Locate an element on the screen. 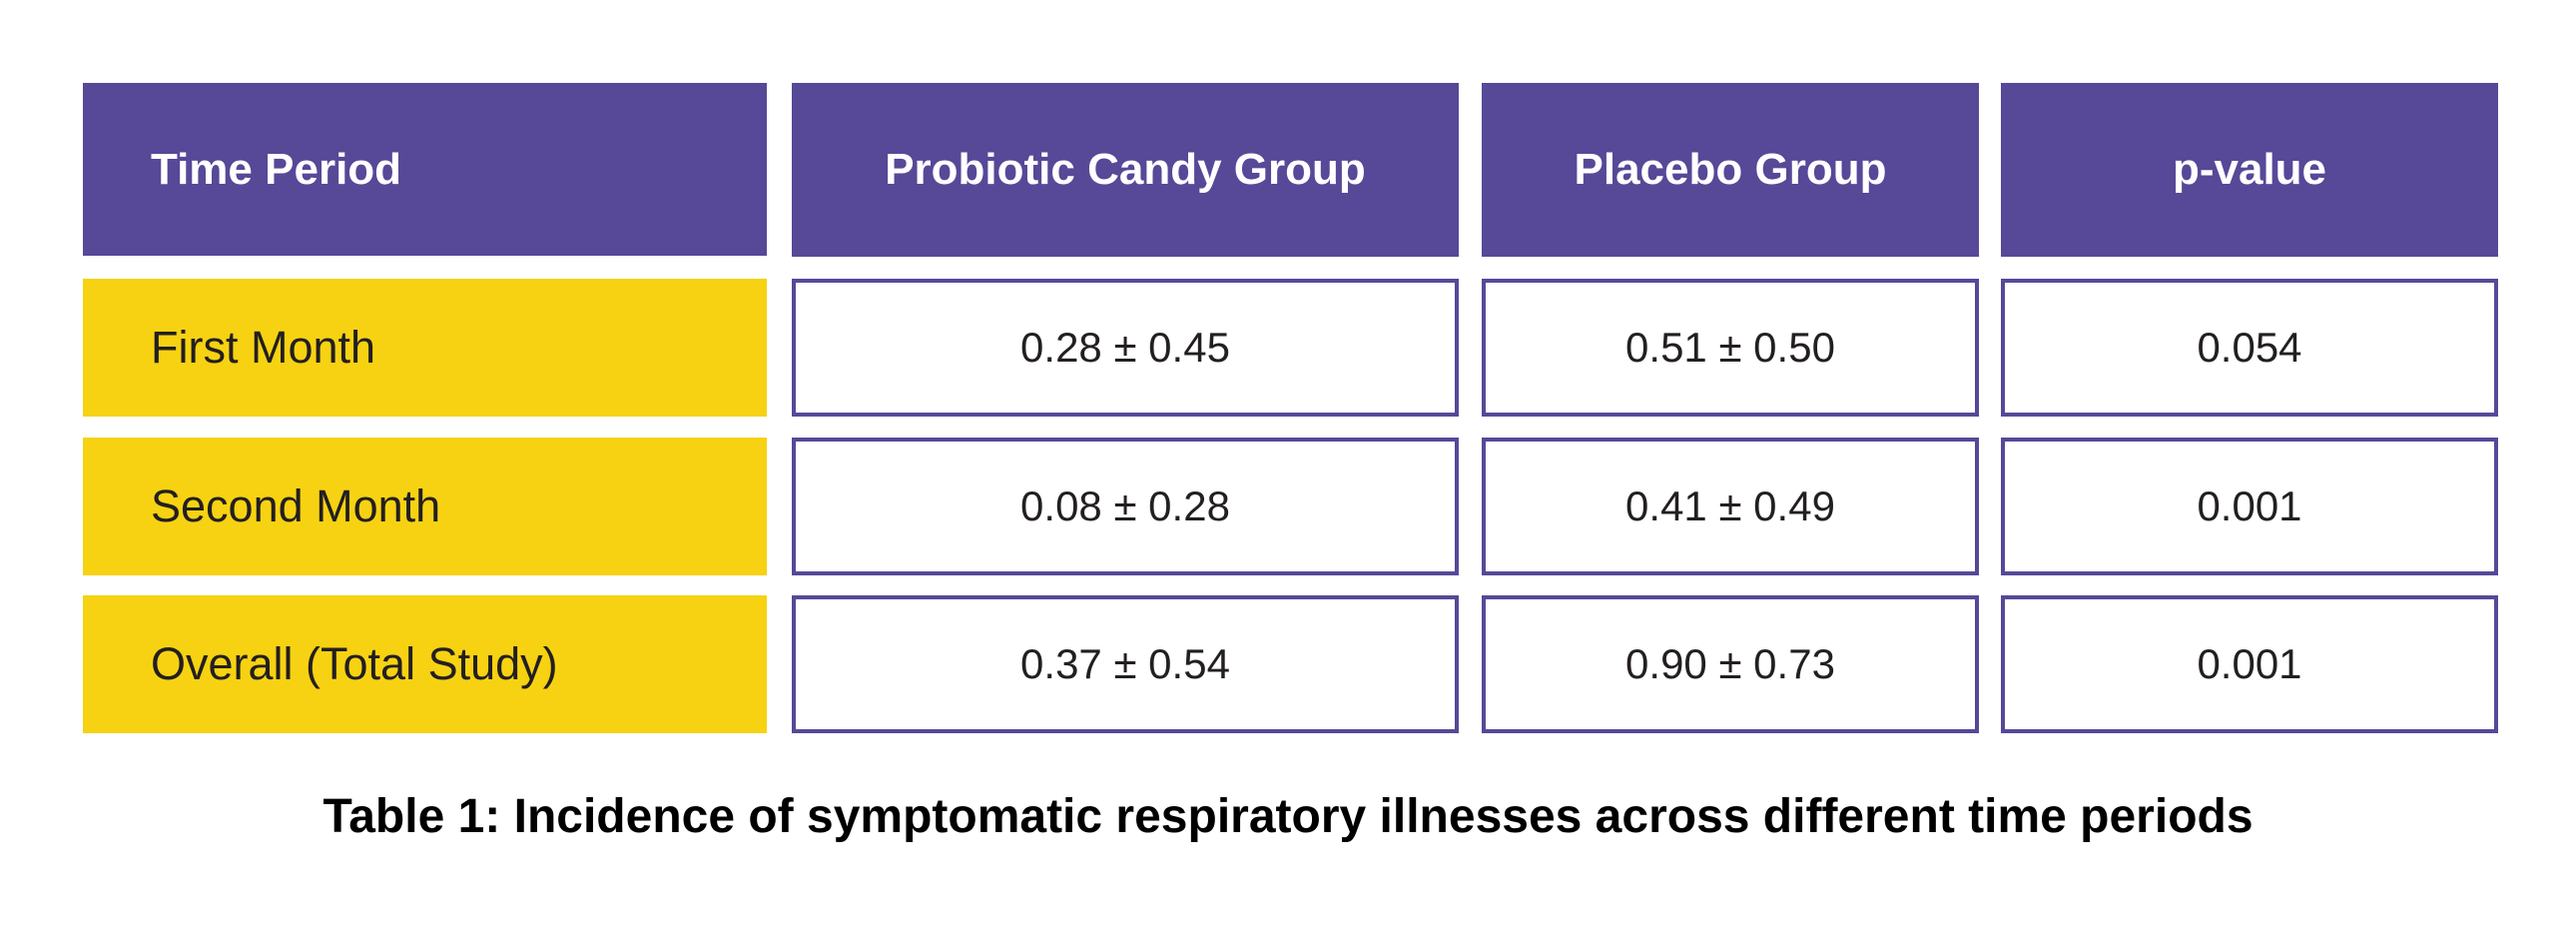 The width and height of the screenshot is (2576, 946). row-period-label: First Month is located at coordinates (425, 348).